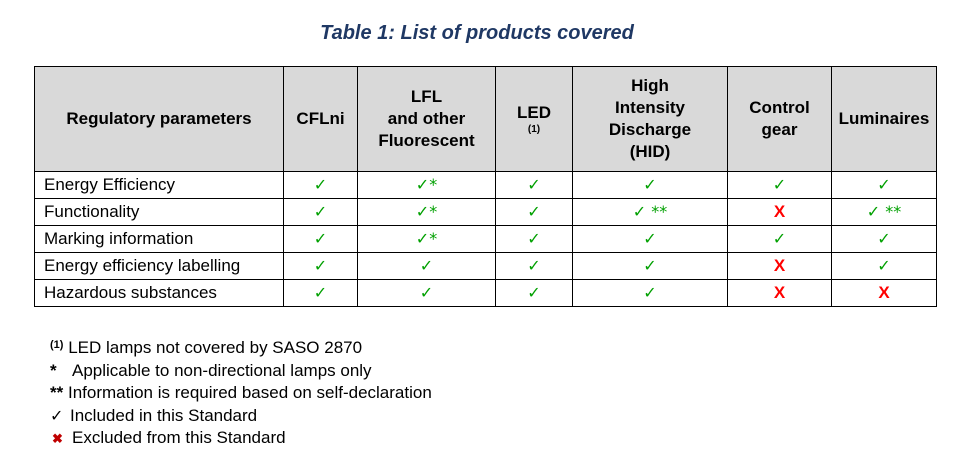 Image resolution: width=954 pixels, height=456 pixels. I want to click on row-label: Energy Efficiency, so click(159, 185).